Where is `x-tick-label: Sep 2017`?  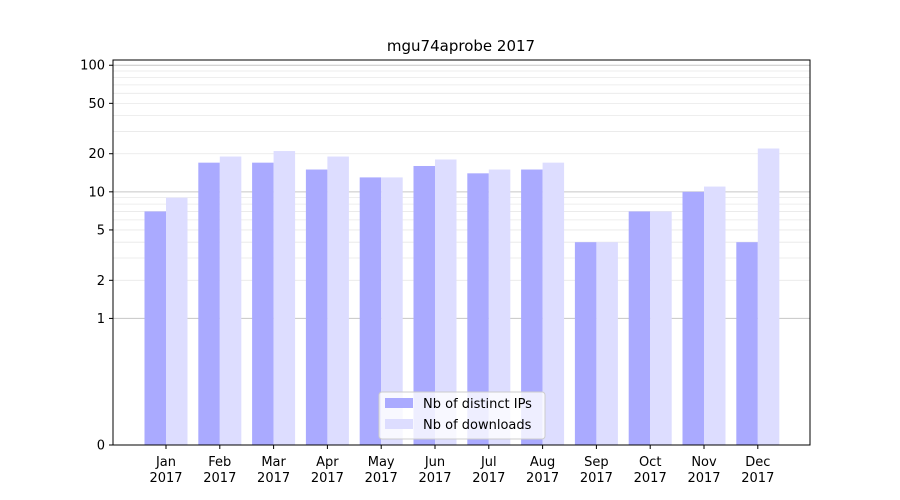 x-tick-label: Sep 2017 is located at coordinates (596, 470).